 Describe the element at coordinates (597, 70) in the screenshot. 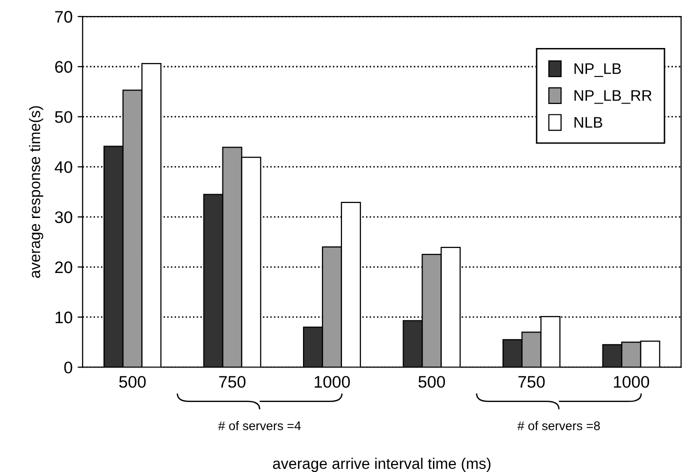

I see `legend-label: NP_LB` at that location.